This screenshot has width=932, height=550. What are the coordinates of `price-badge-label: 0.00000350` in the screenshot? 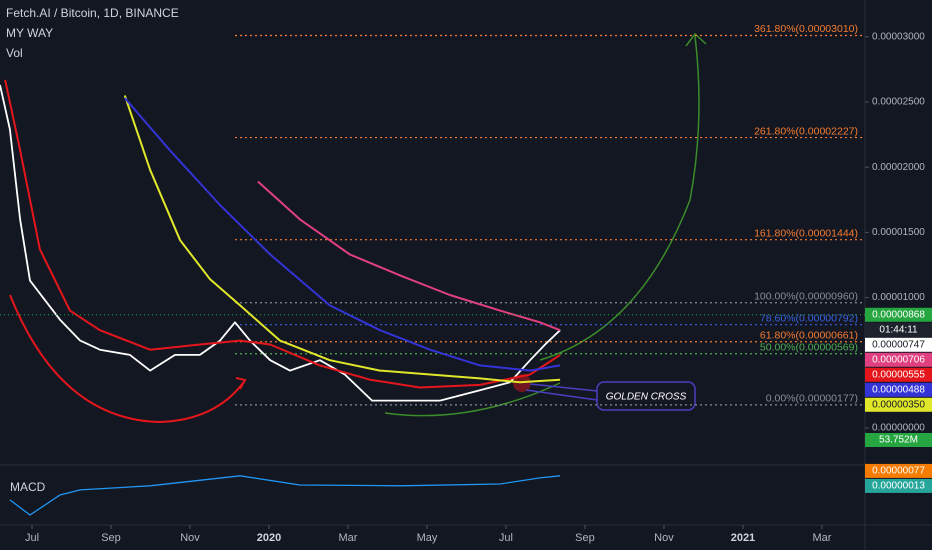 It's located at (898, 404).